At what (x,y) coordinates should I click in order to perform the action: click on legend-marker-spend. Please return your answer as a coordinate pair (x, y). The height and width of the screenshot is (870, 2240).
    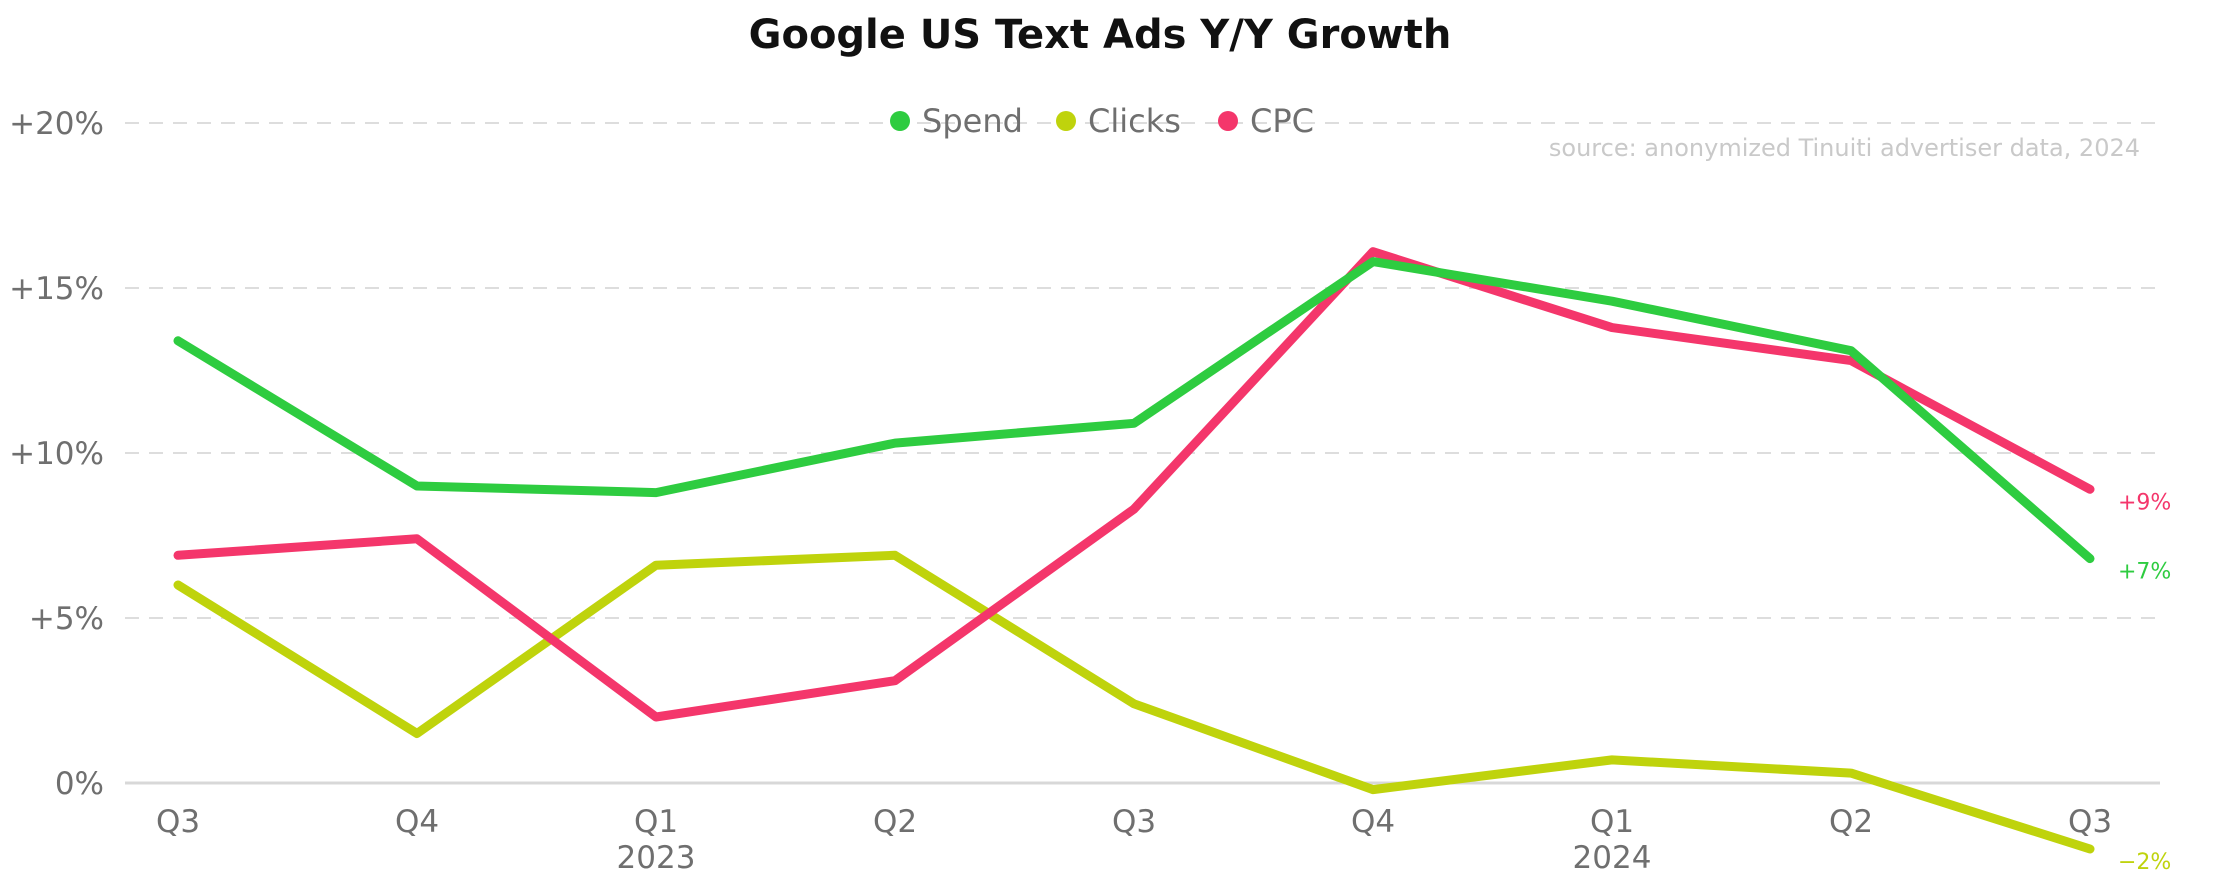
    Looking at the image, I should click on (900, 121).